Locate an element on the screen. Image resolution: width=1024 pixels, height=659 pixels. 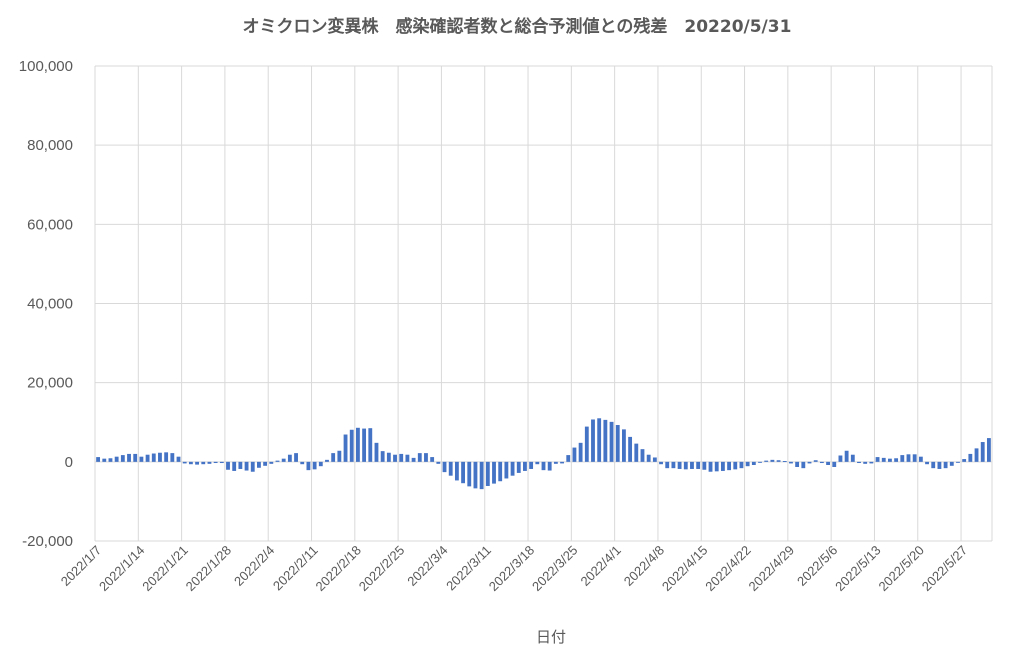
x-tick-label: 2022/4/1 is located at coordinates (600, 566).